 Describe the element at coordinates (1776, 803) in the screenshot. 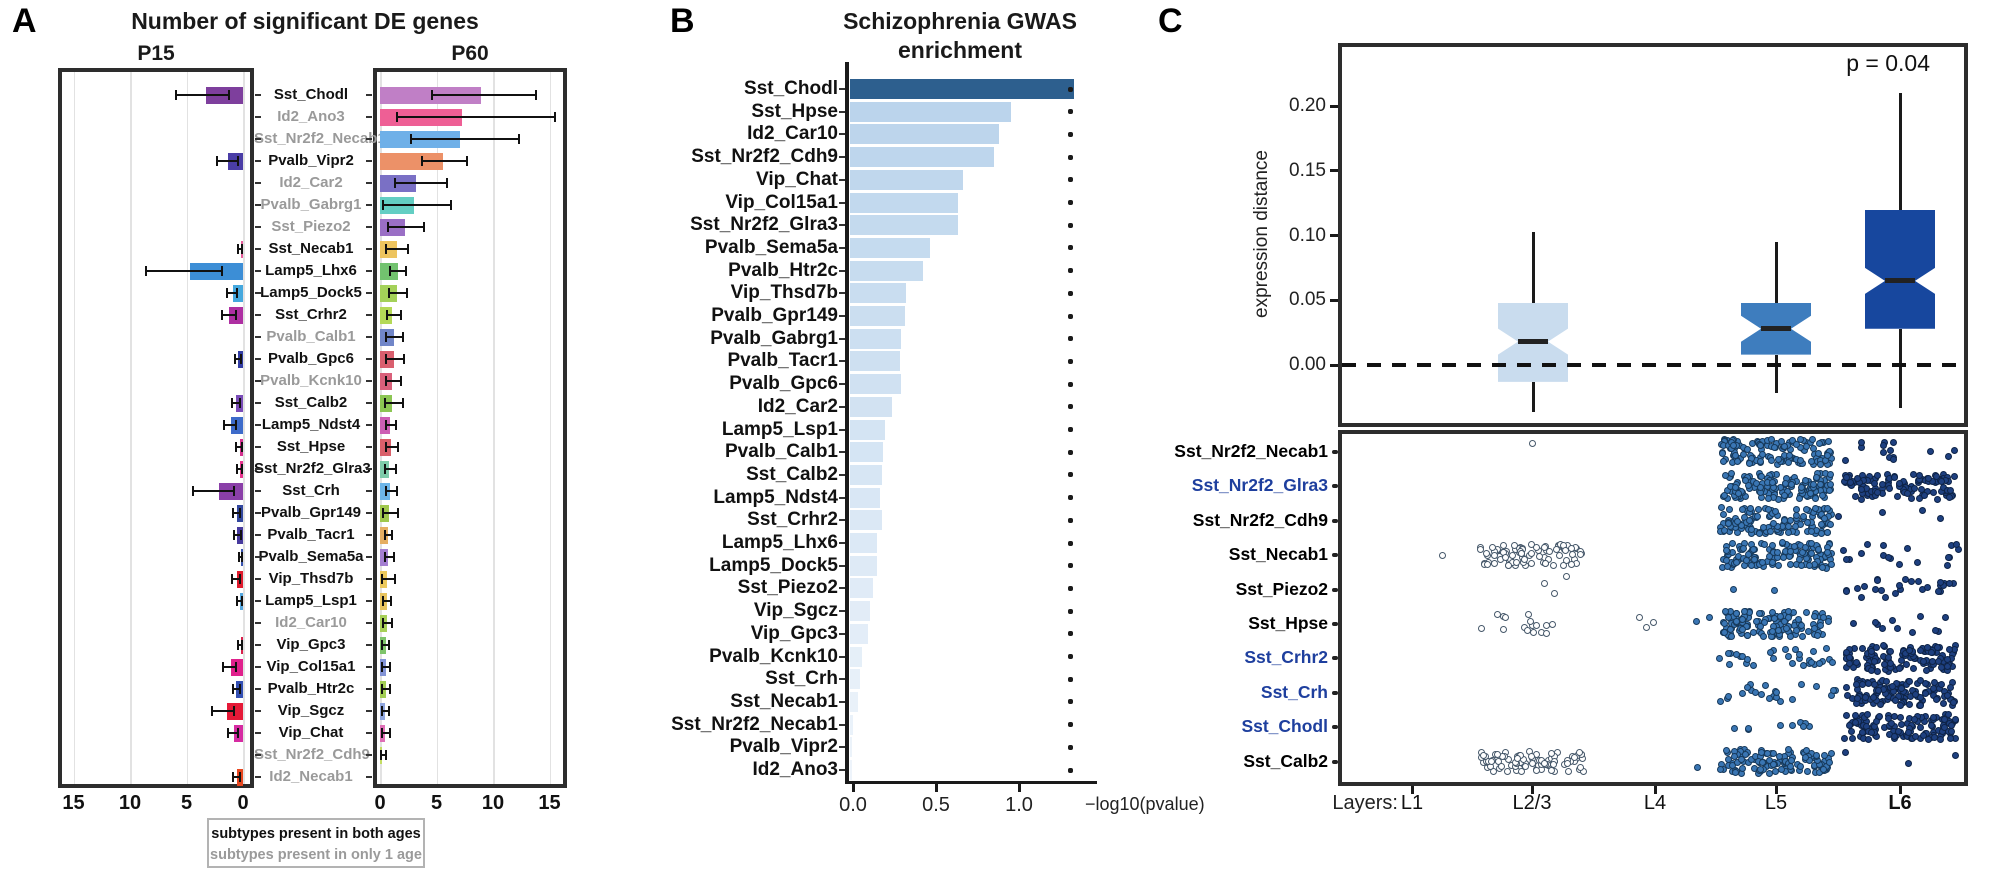

I see `layer-axis-label: L5` at that location.